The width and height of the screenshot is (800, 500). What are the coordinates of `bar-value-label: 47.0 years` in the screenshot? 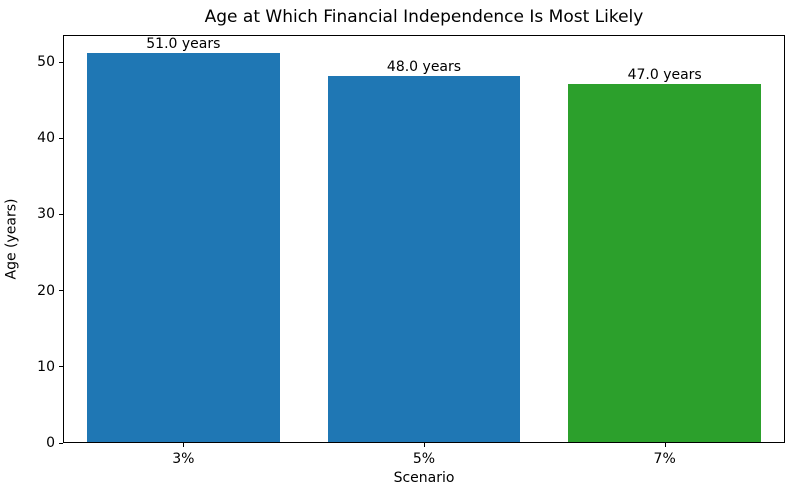 It's located at (664, 74).